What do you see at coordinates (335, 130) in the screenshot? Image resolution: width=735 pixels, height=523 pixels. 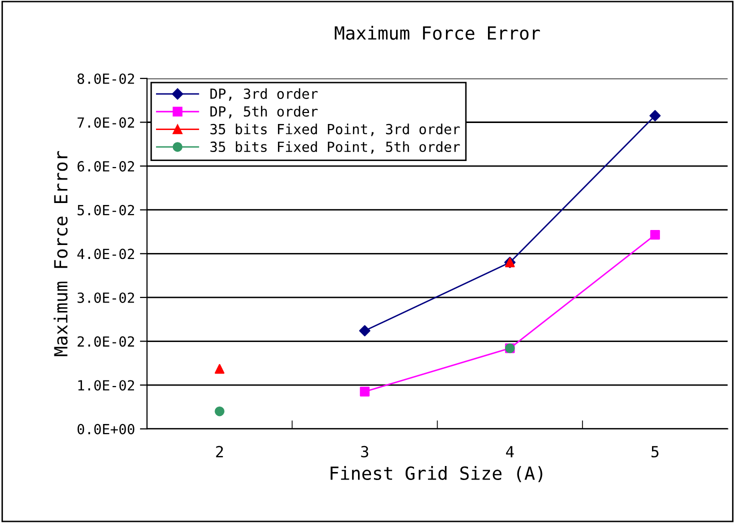 I see `legend-label: 35 bits Fixed Point, 3rd order` at bounding box center [335, 130].